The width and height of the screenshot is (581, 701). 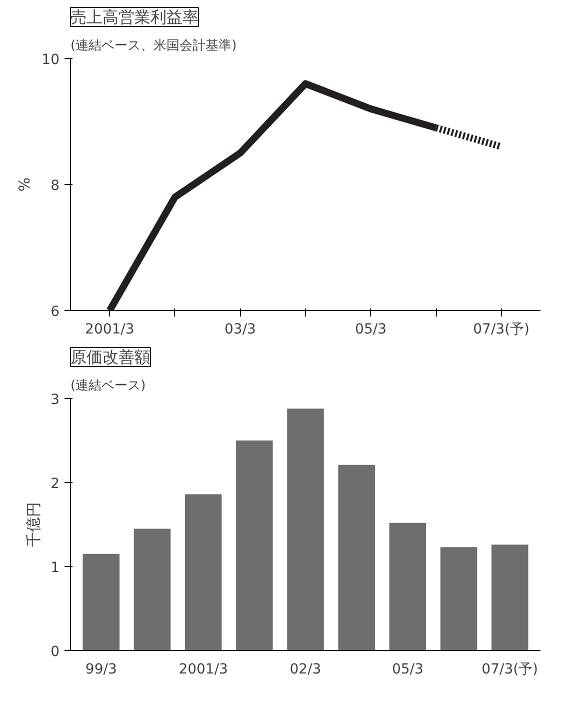 I want to click on x-tick-label: 03/3, so click(x=240, y=330).